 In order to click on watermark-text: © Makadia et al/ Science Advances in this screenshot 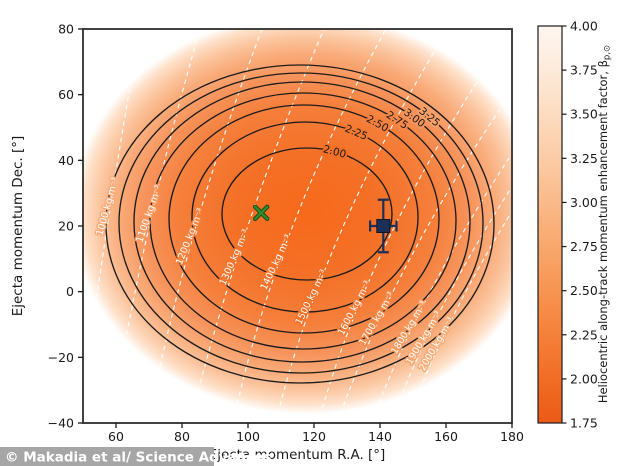, I will do `click(138, 458)`.